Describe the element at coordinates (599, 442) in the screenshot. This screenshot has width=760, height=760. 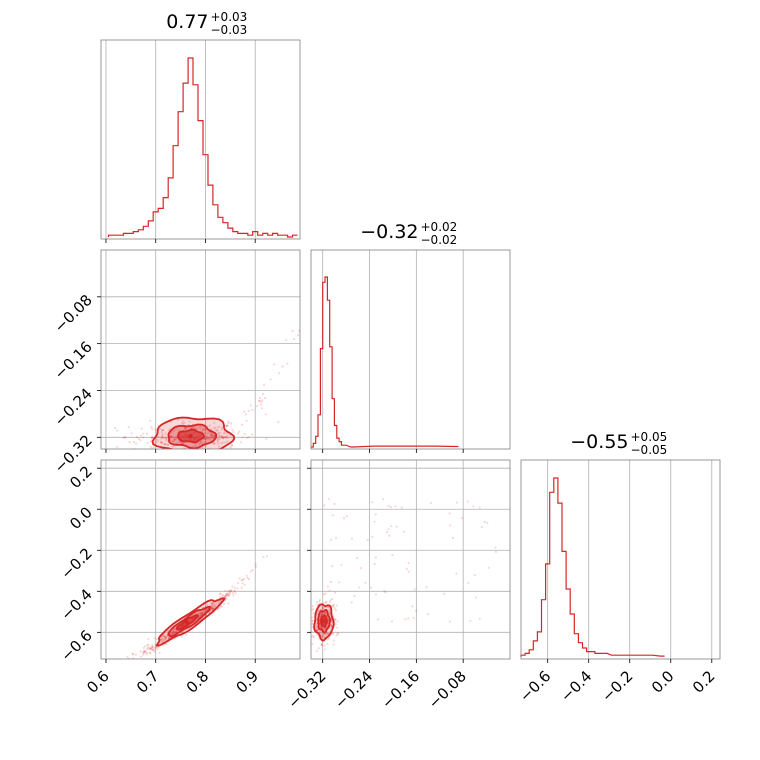
I see `param-median: −0.55` at that location.